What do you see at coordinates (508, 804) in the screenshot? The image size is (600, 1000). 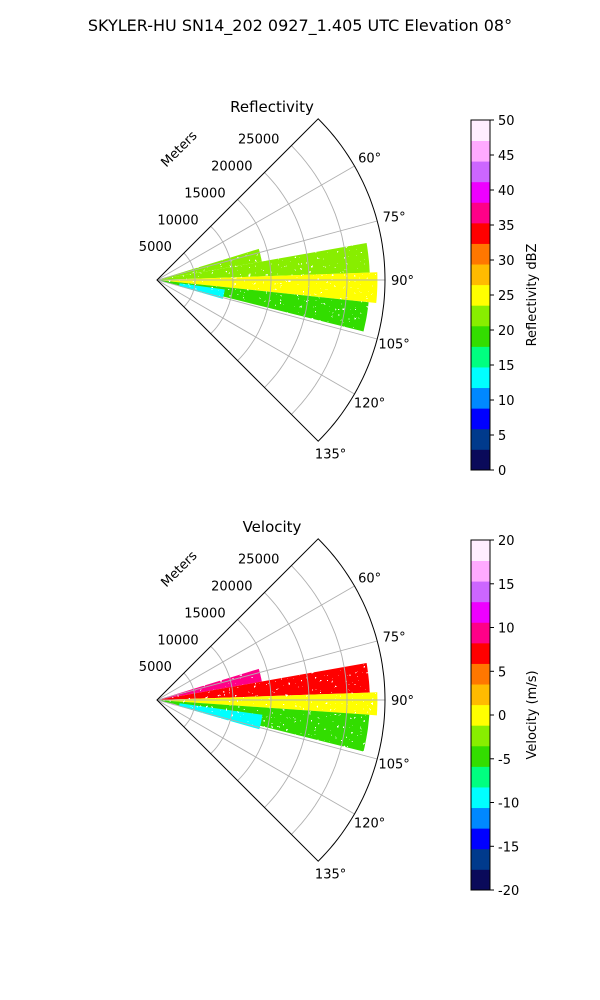 I see `colorbar-tick-label: -10` at bounding box center [508, 804].